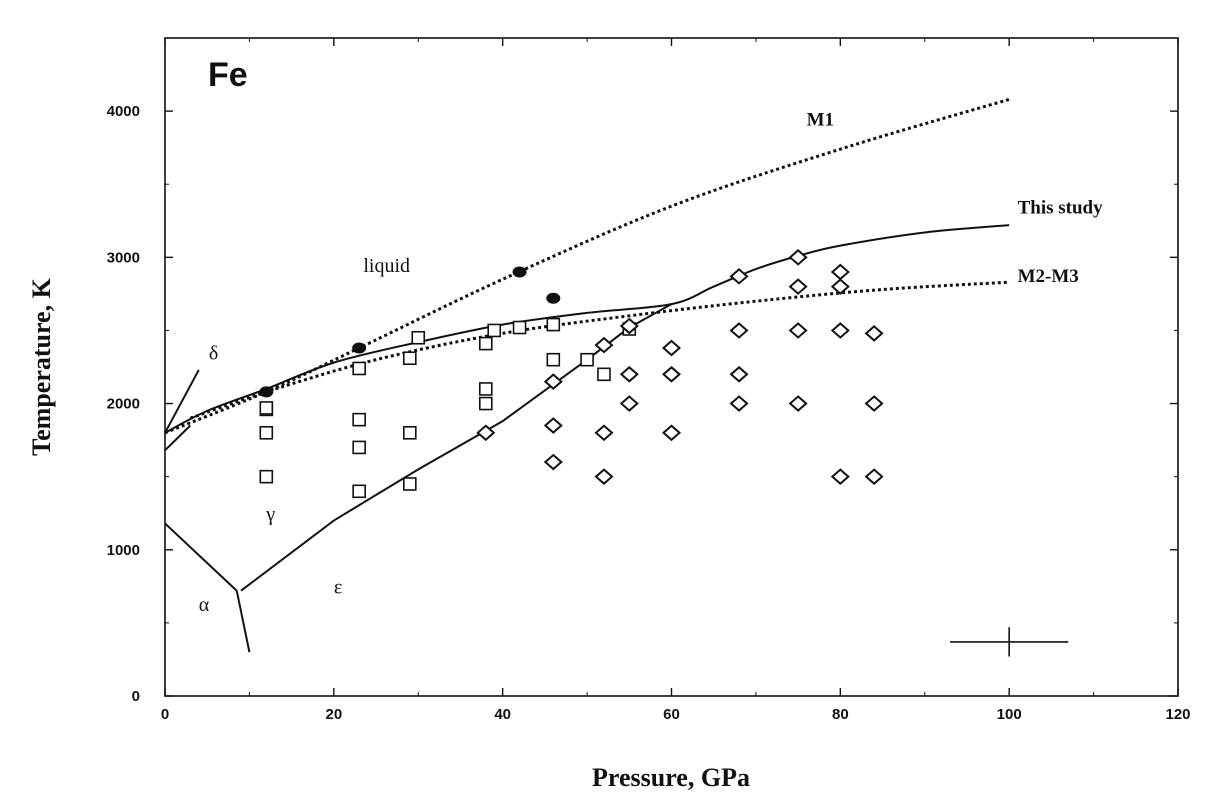  I want to click on annotation-: γ, so click(270, 515).